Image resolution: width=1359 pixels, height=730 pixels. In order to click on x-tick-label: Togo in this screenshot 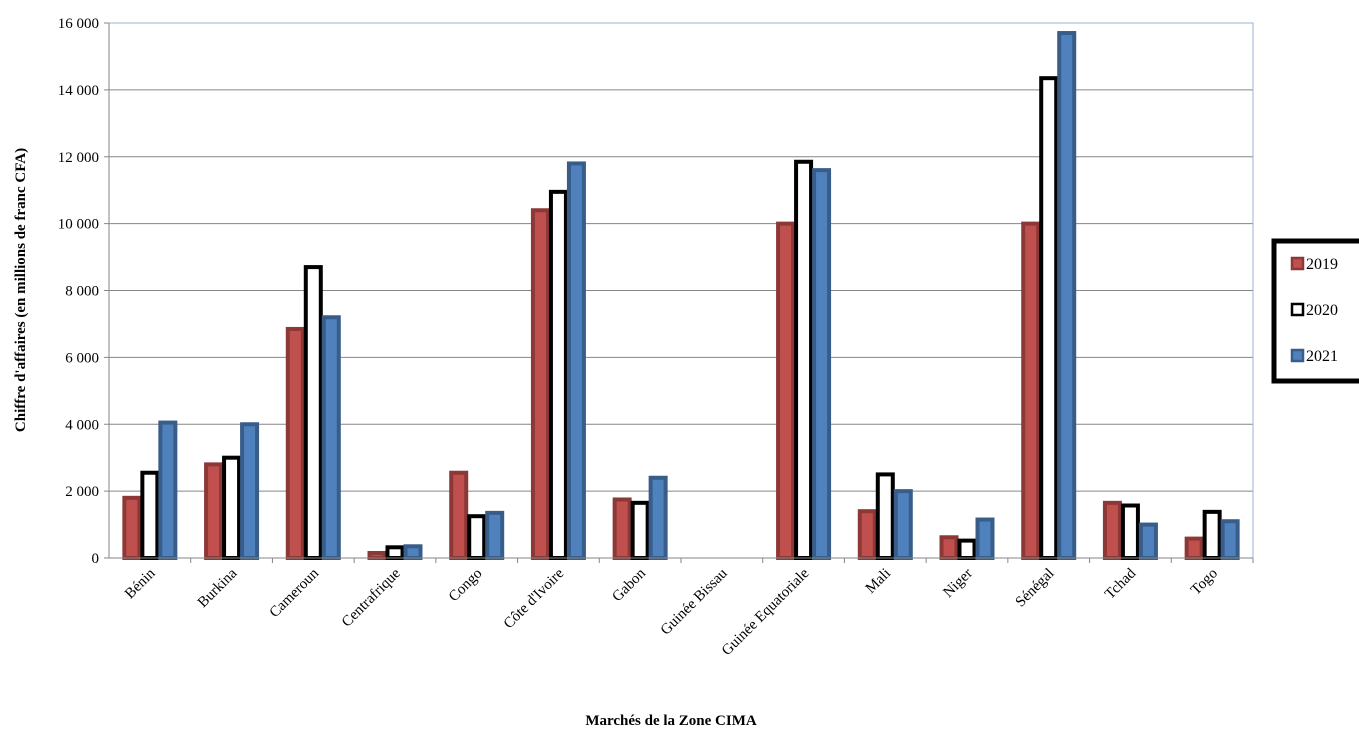, I will do `click(1204, 582)`.